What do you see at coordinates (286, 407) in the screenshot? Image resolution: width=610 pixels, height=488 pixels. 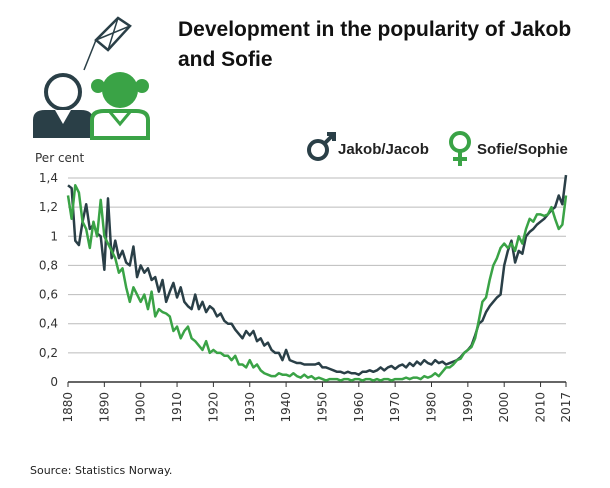 I see `x-tick-label: 1940` at bounding box center [286, 407].